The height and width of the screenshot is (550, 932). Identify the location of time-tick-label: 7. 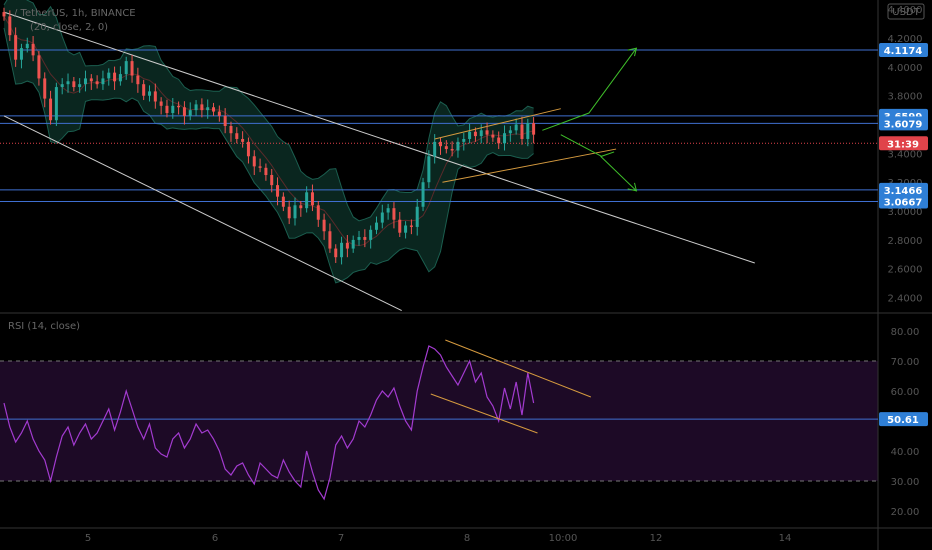
(341, 538).